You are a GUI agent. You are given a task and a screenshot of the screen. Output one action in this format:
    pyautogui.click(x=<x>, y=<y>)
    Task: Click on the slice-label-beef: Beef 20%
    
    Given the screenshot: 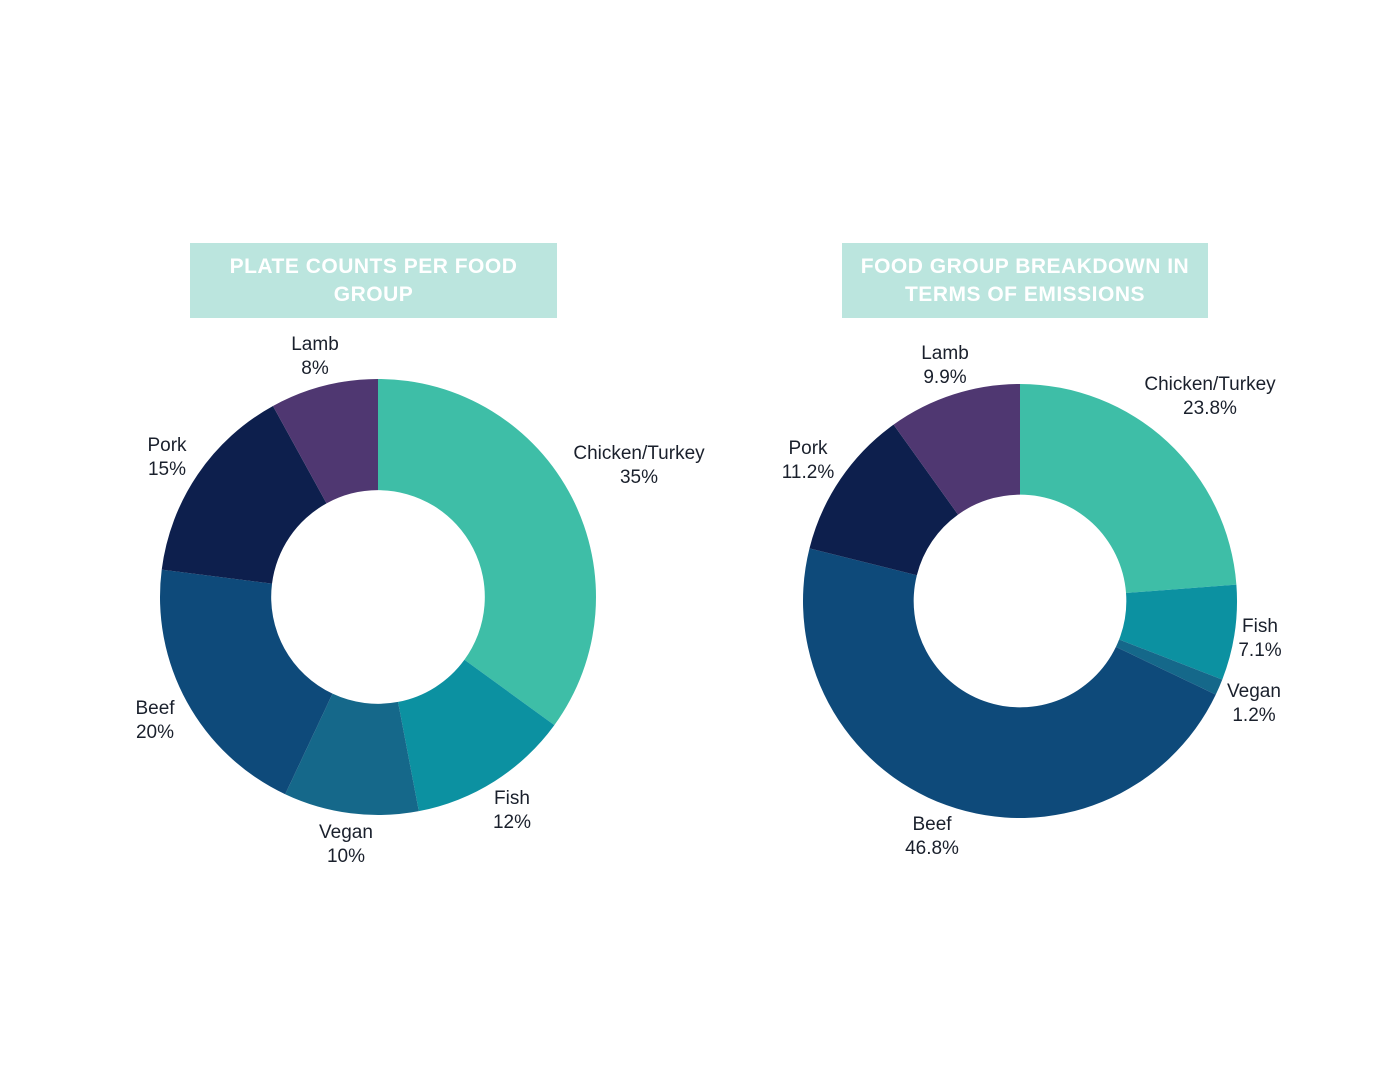 What is the action you would take?
    pyautogui.click(x=154, y=721)
    